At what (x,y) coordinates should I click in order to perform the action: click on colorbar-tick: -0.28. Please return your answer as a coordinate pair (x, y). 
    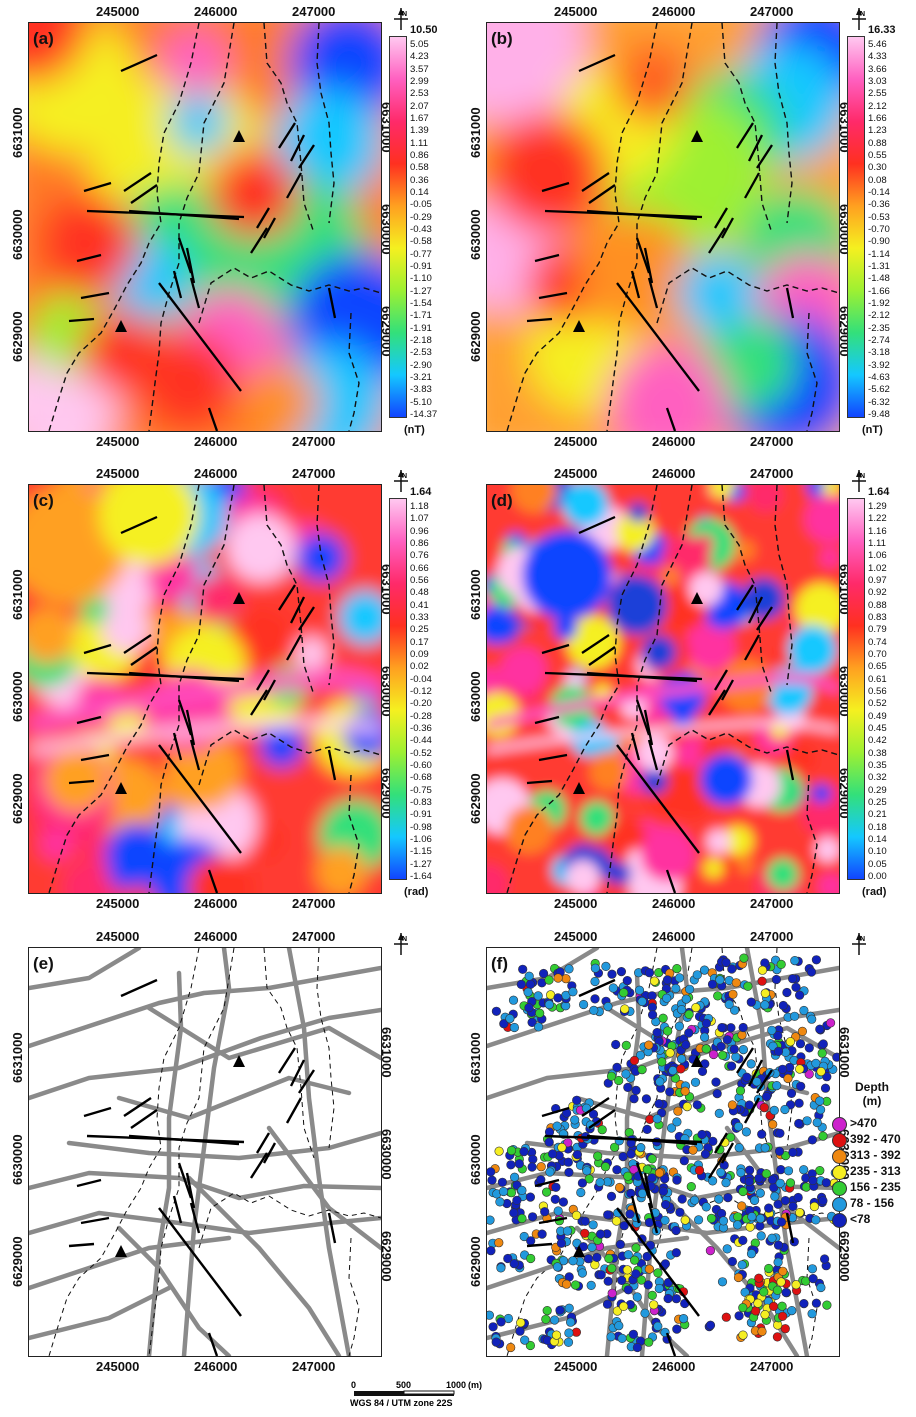
    Looking at the image, I should click on (421, 716).